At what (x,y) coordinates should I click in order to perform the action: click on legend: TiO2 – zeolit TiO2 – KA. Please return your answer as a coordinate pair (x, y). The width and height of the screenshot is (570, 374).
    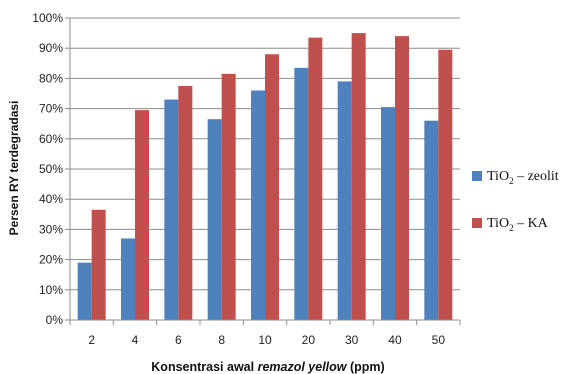
    Looking at the image, I should click on (515, 201).